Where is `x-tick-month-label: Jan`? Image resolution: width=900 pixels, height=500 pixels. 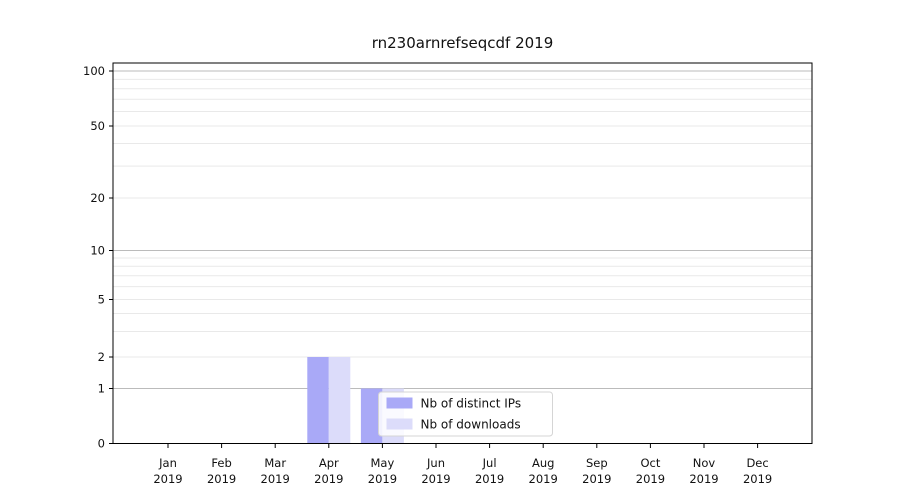 x-tick-month-label: Jan is located at coordinates (167, 463).